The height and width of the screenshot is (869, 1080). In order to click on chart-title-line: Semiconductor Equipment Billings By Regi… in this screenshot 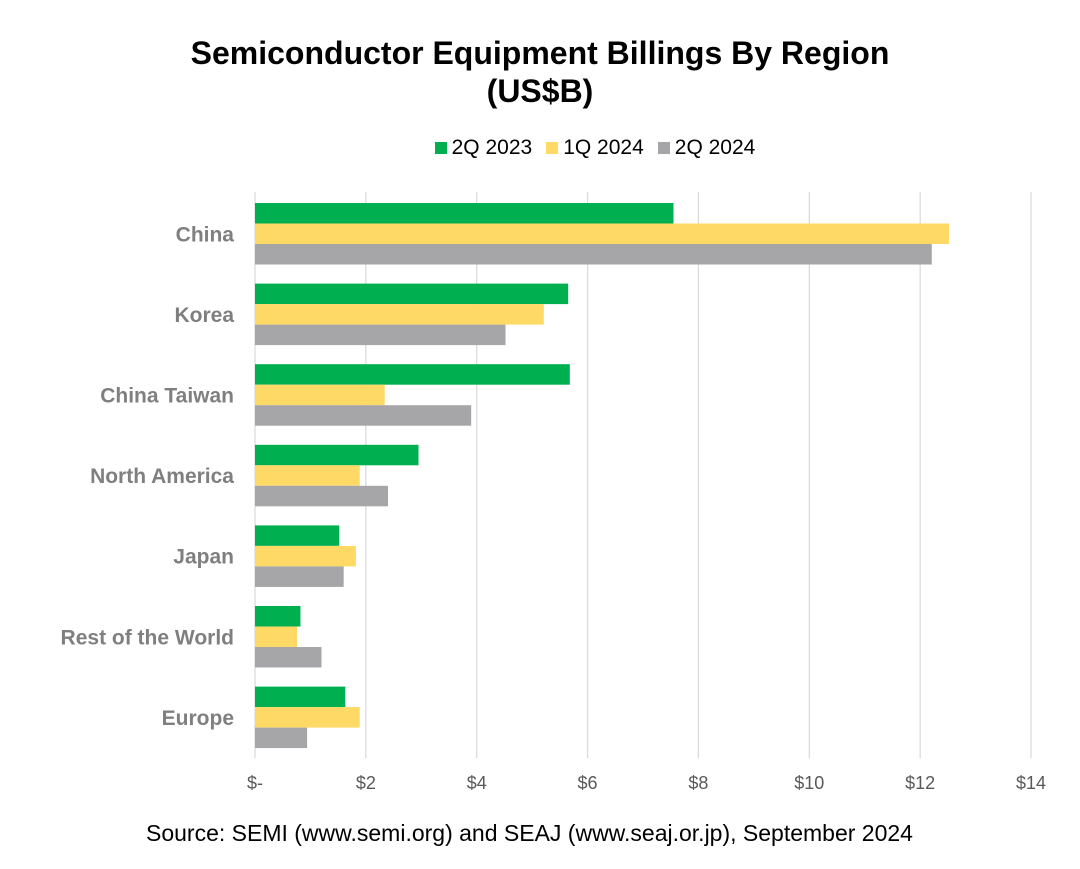, I will do `click(540, 53)`.